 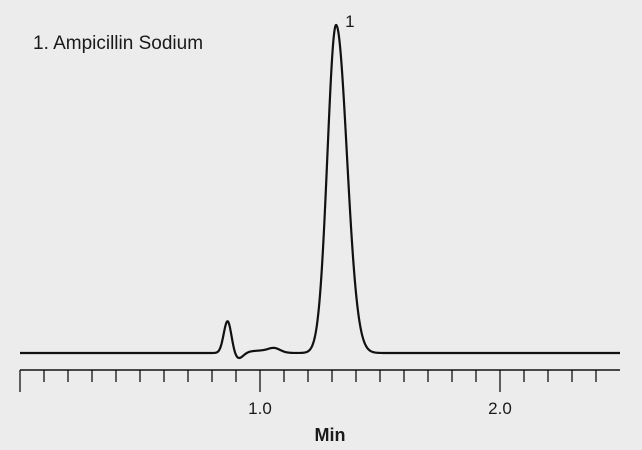 What do you see at coordinates (349, 21) in the screenshot?
I see `peak-label-1: 1` at bounding box center [349, 21].